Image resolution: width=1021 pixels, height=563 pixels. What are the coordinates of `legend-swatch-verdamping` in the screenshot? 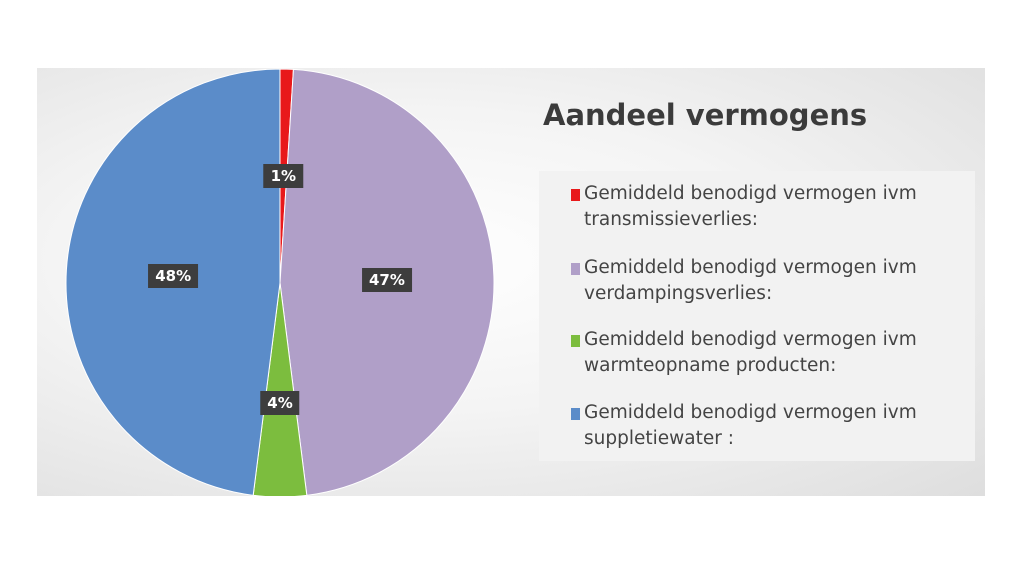 It's located at (575, 269).